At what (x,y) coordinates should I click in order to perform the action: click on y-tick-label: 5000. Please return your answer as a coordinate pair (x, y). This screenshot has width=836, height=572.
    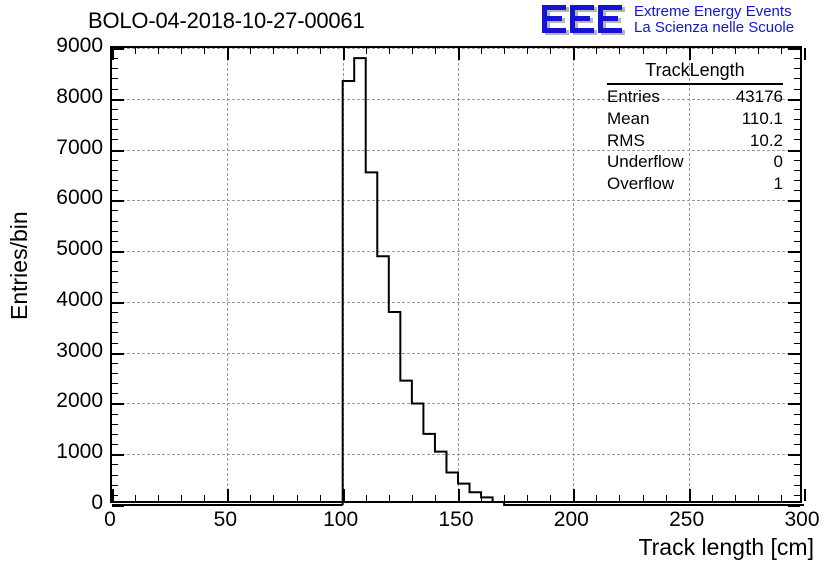
    Looking at the image, I should click on (79, 249).